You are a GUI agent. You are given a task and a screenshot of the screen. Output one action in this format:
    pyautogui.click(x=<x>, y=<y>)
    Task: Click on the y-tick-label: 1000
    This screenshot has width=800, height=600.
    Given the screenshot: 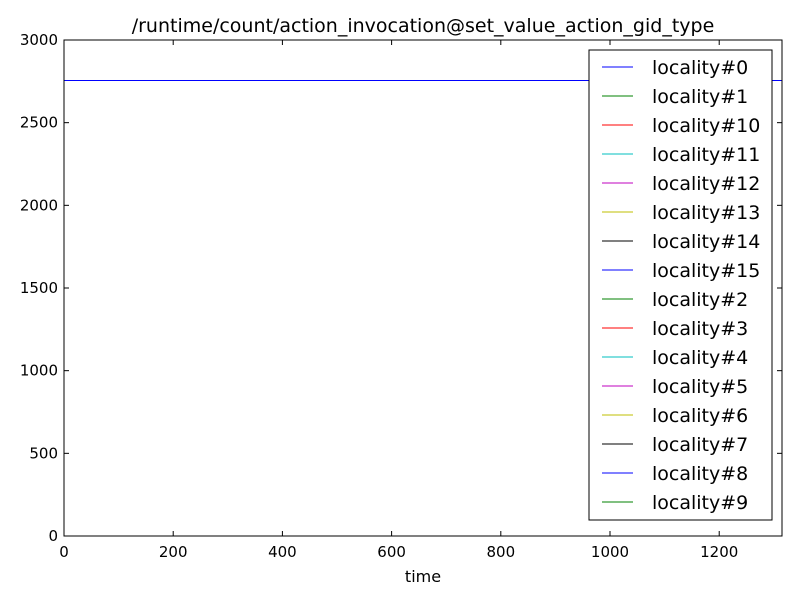 What is the action you would take?
    pyautogui.click(x=39, y=371)
    